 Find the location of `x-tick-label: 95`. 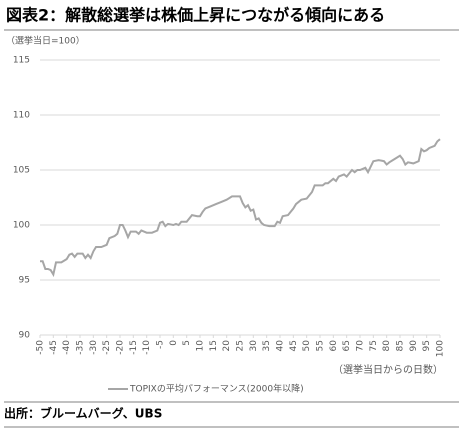

x-tick-label: 95 is located at coordinates (427, 345).